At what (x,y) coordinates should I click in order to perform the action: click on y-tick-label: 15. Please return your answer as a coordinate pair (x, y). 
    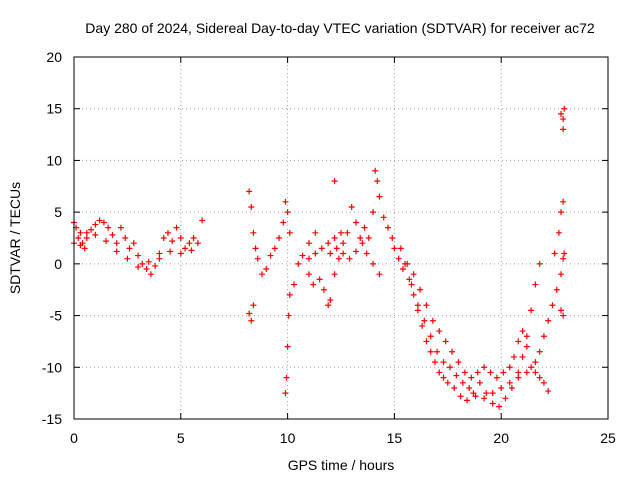
    Looking at the image, I should click on (54, 109).